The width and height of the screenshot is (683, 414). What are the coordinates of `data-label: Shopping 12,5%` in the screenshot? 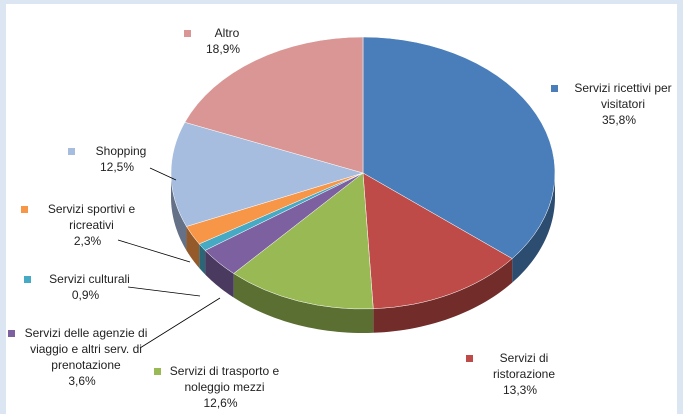 It's located at (115, 159).